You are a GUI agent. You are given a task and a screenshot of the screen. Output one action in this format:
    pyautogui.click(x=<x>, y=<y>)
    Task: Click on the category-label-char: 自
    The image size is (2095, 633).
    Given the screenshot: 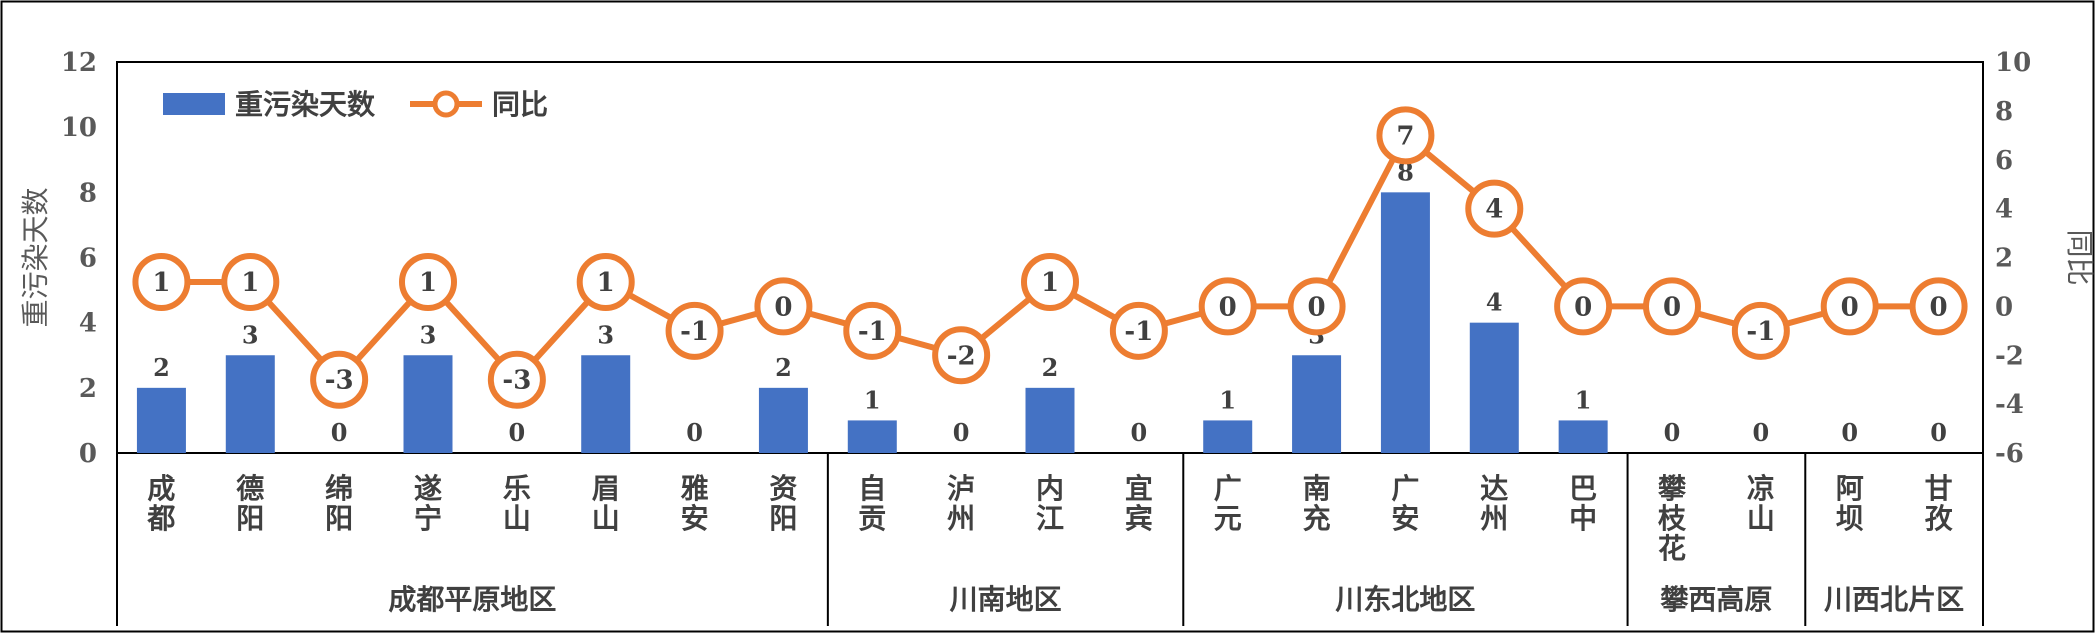 What is the action you would take?
    pyautogui.click(x=872, y=488)
    